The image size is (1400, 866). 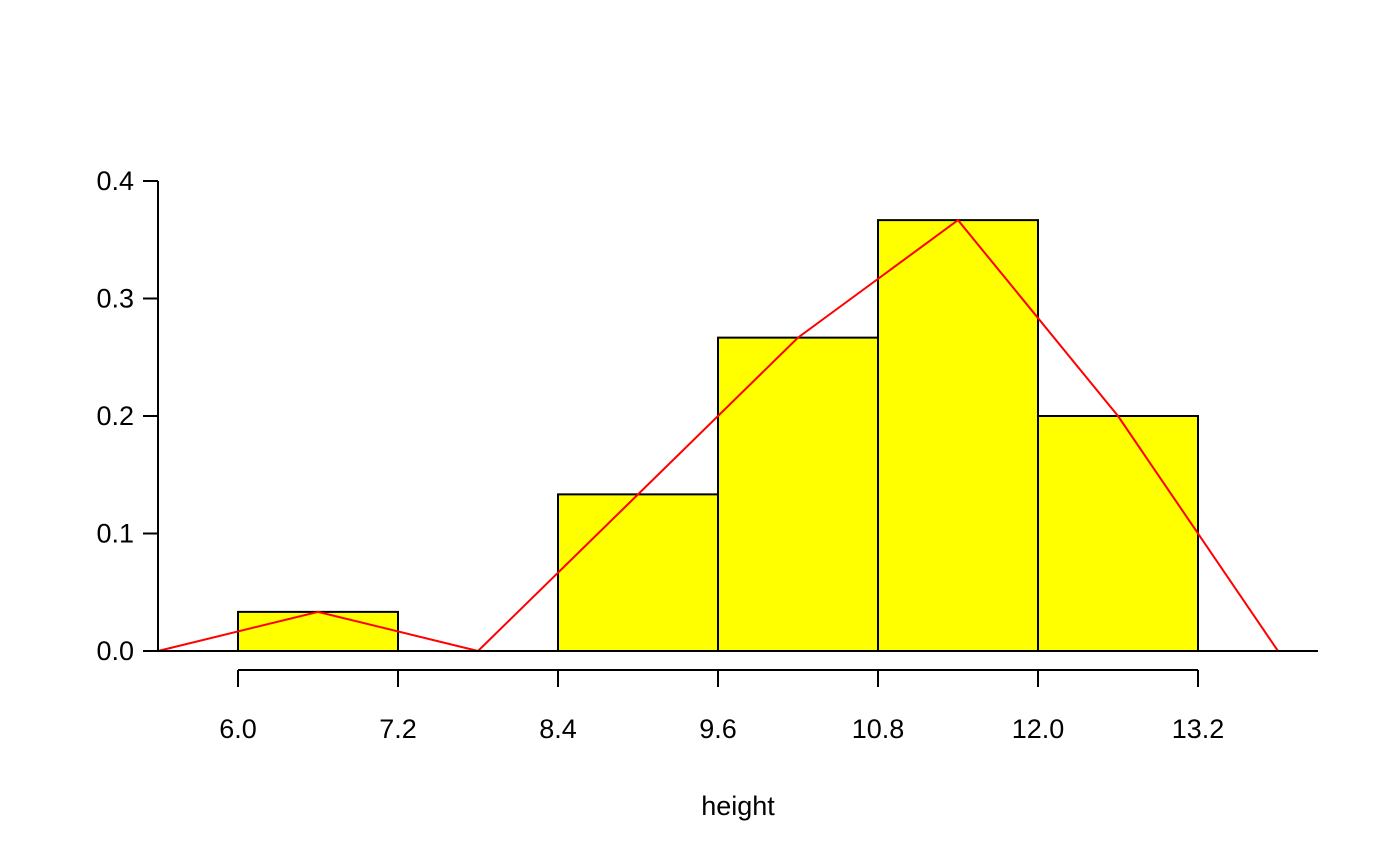 What do you see at coordinates (398, 729) in the screenshot?
I see `x-tick-label-1: 7.2` at bounding box center [398, 729].